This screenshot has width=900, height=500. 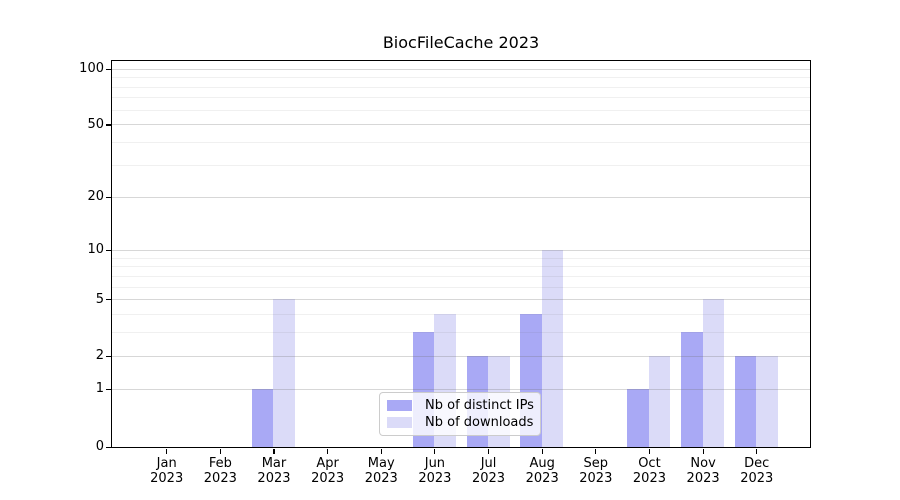 I want to click on y-tick-label: 1, so click(x=99, y=389).